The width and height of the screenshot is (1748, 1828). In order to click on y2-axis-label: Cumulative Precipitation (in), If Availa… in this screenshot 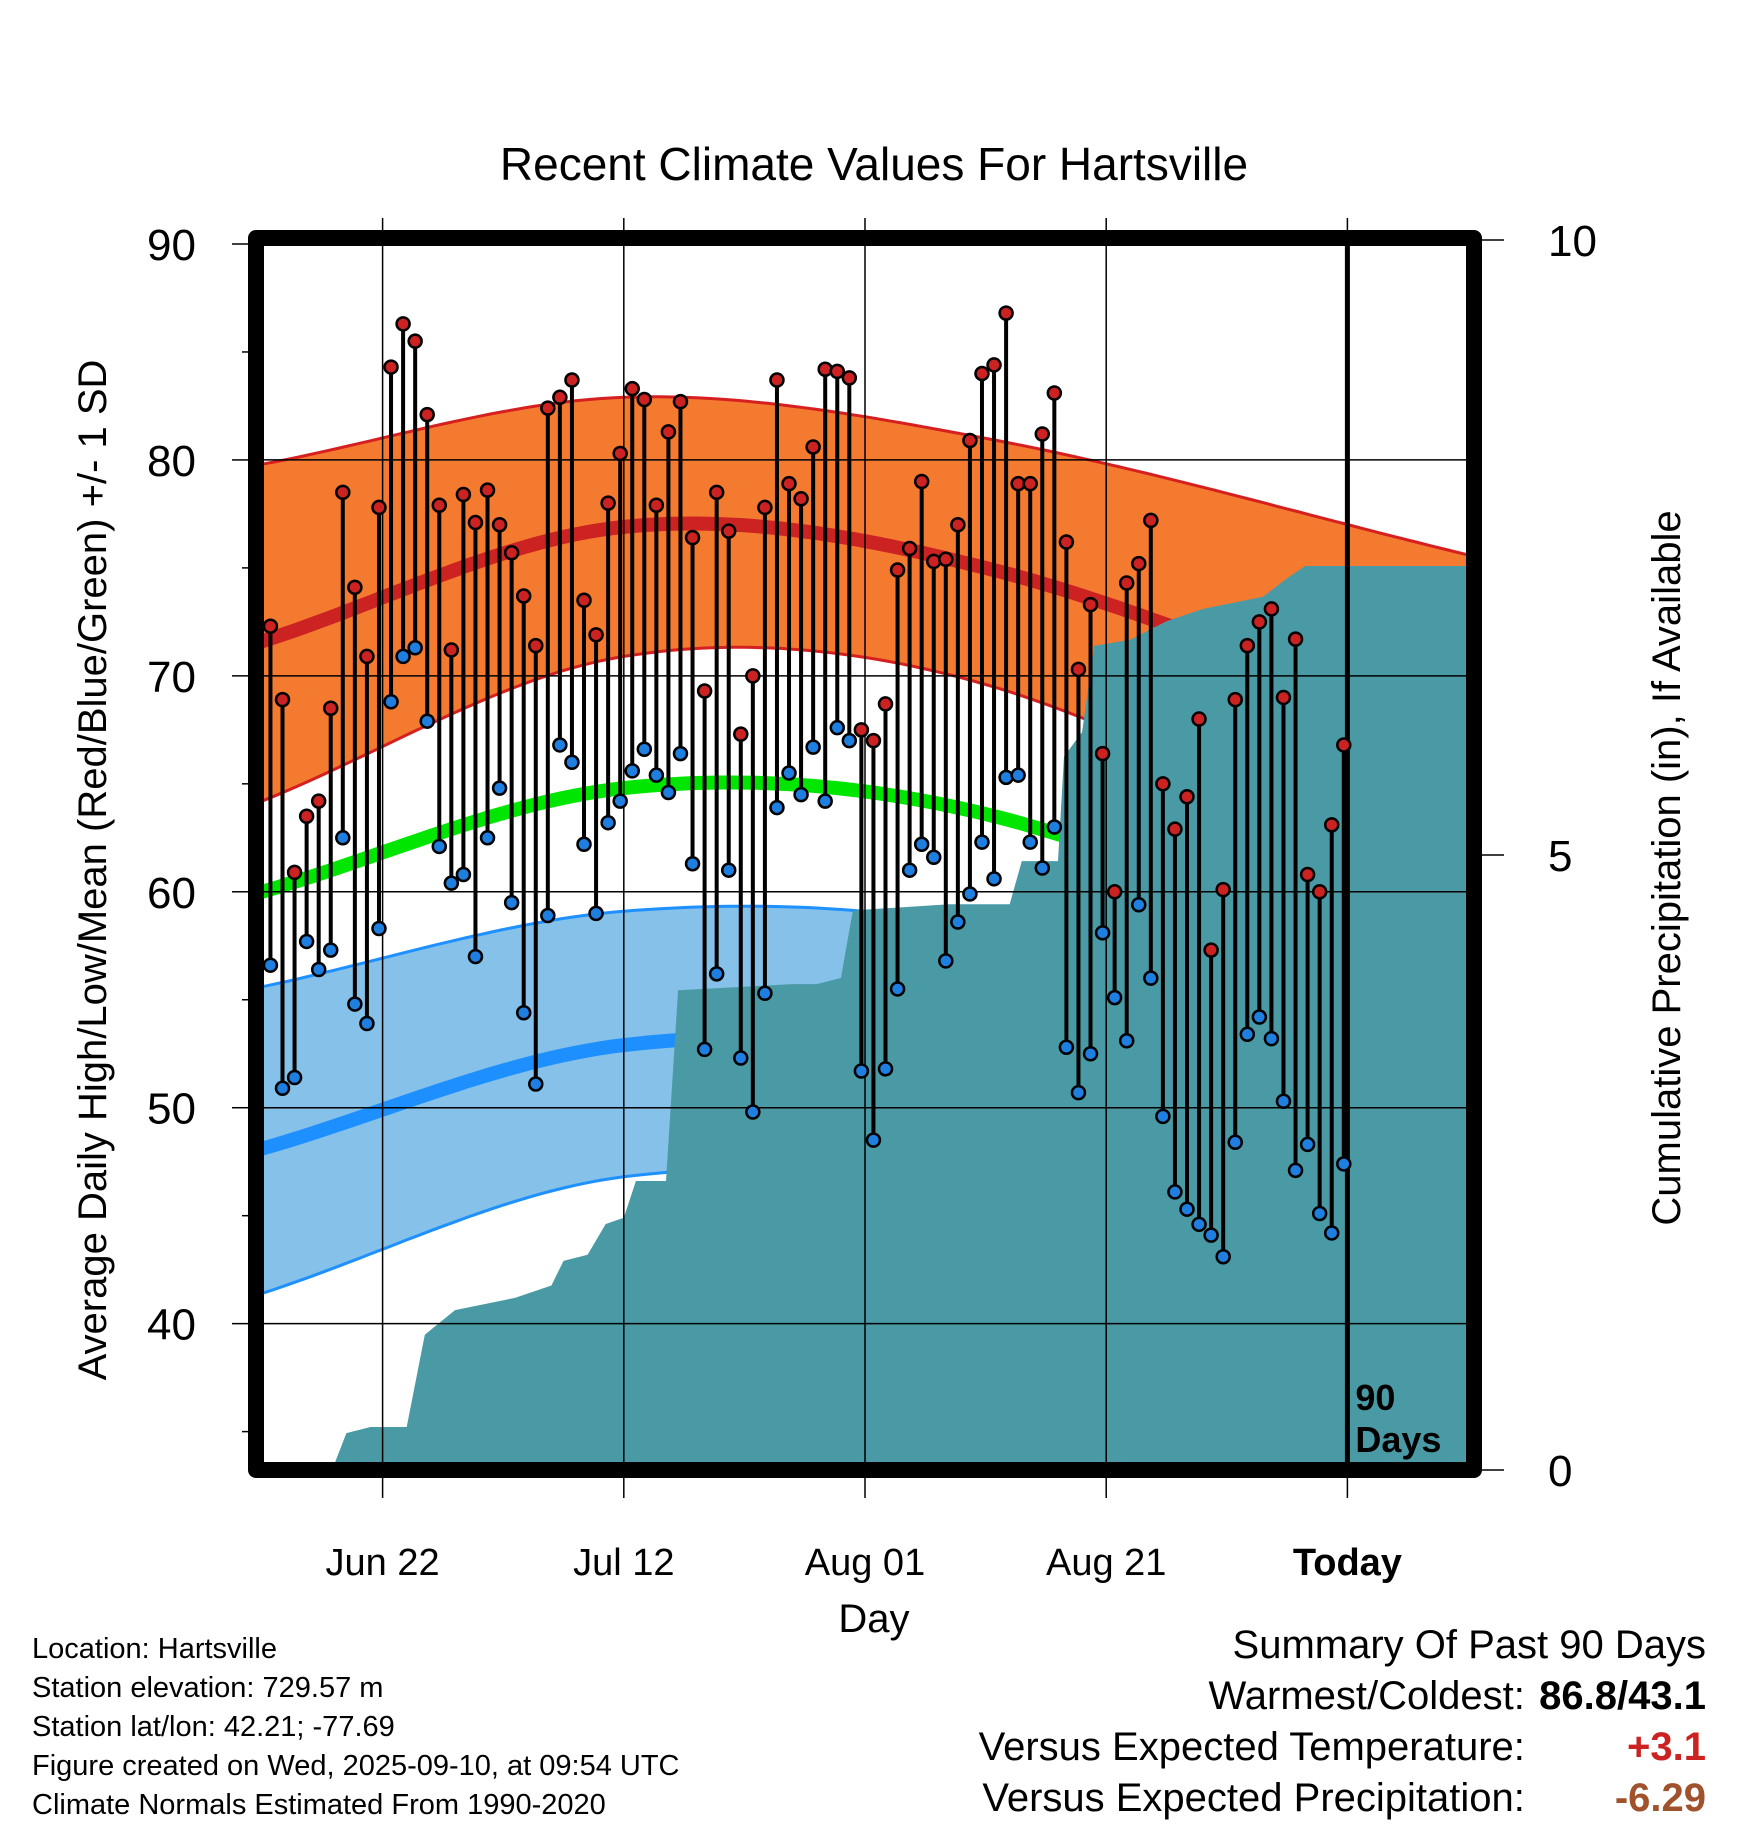, I will do `click(1667, 867)`.